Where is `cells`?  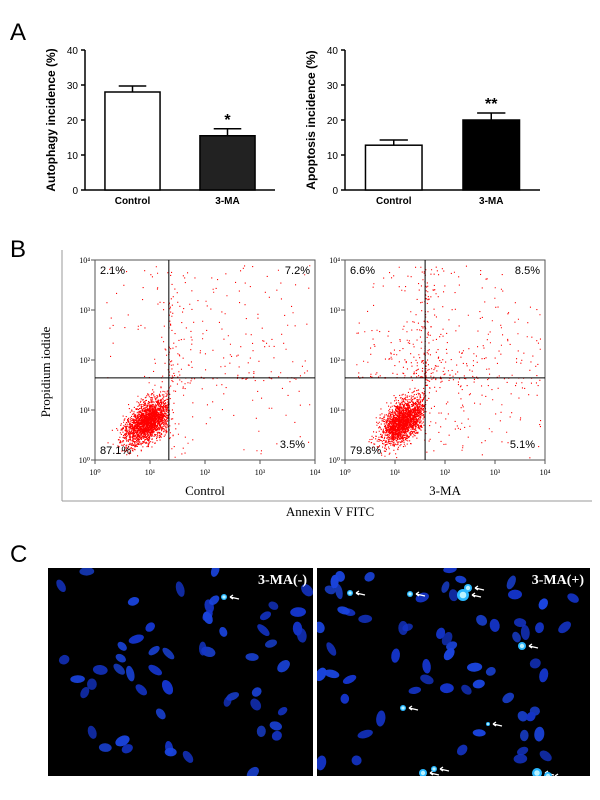 cells is located at coordinates (184, 672).